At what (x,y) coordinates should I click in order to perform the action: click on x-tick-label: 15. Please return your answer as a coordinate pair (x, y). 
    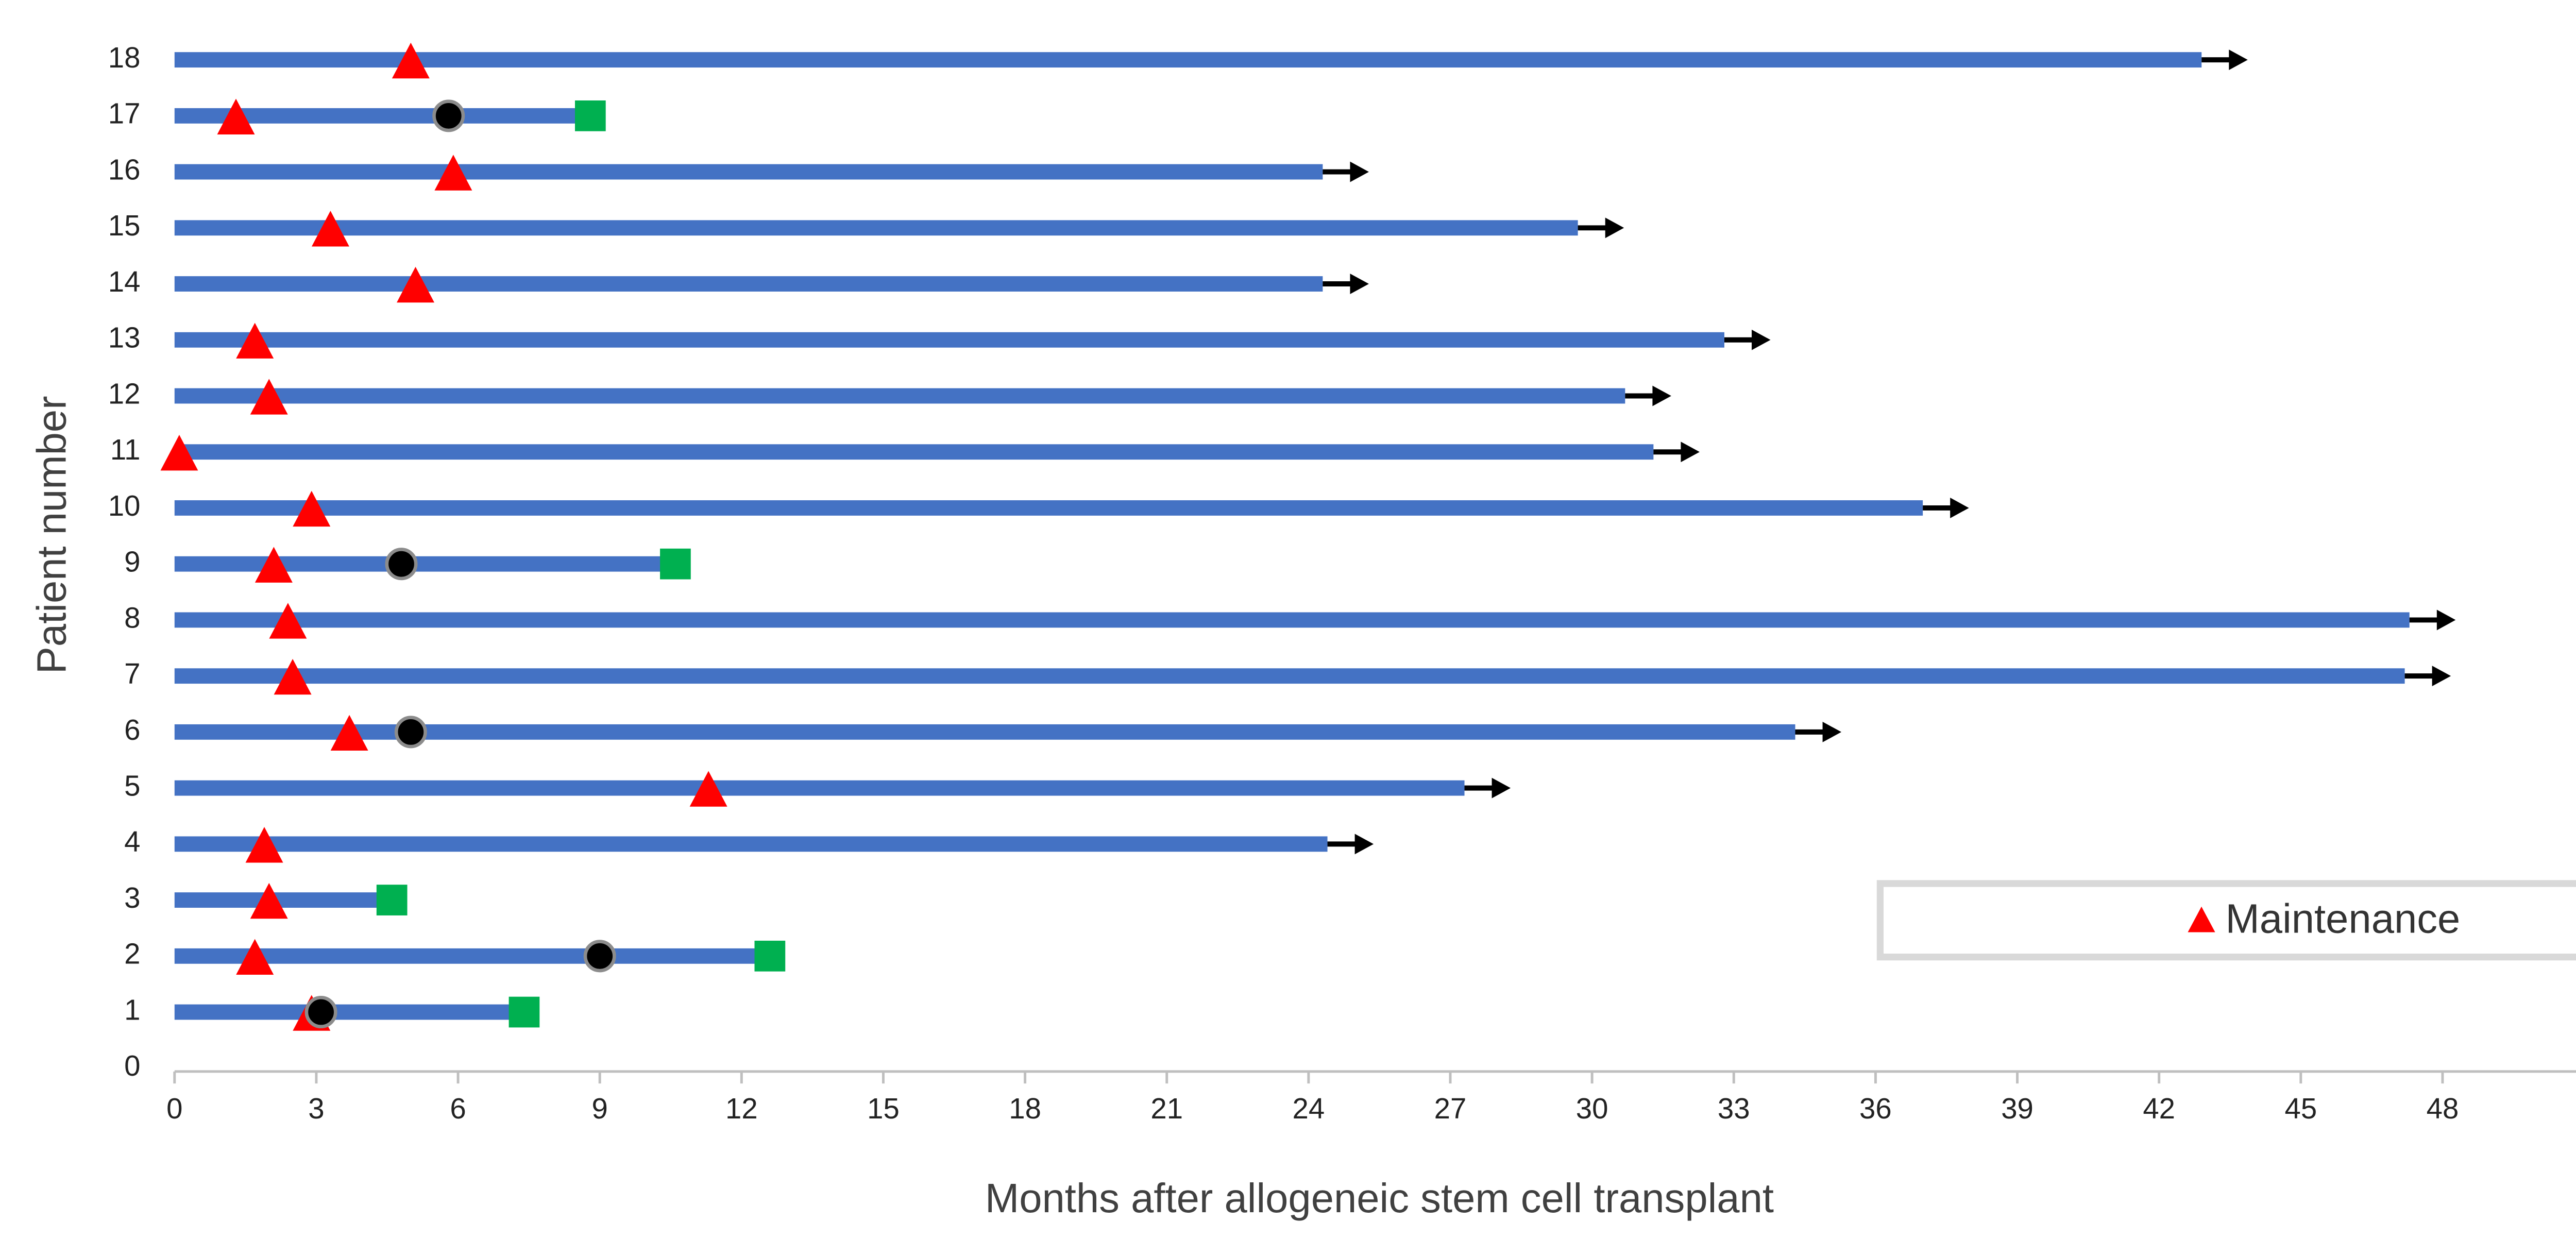
    Looking at the image, I should click on (883, 1108).